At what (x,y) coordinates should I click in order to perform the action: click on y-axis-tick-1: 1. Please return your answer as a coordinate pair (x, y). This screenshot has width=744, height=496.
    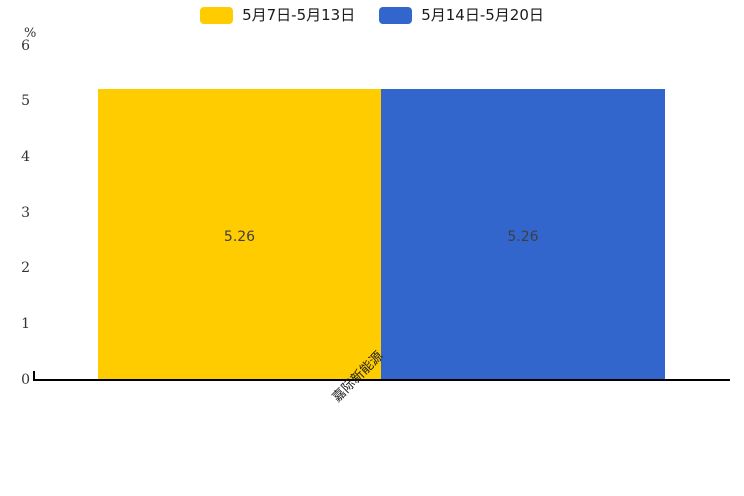
    Looking at the image, I should click on (25, 324).